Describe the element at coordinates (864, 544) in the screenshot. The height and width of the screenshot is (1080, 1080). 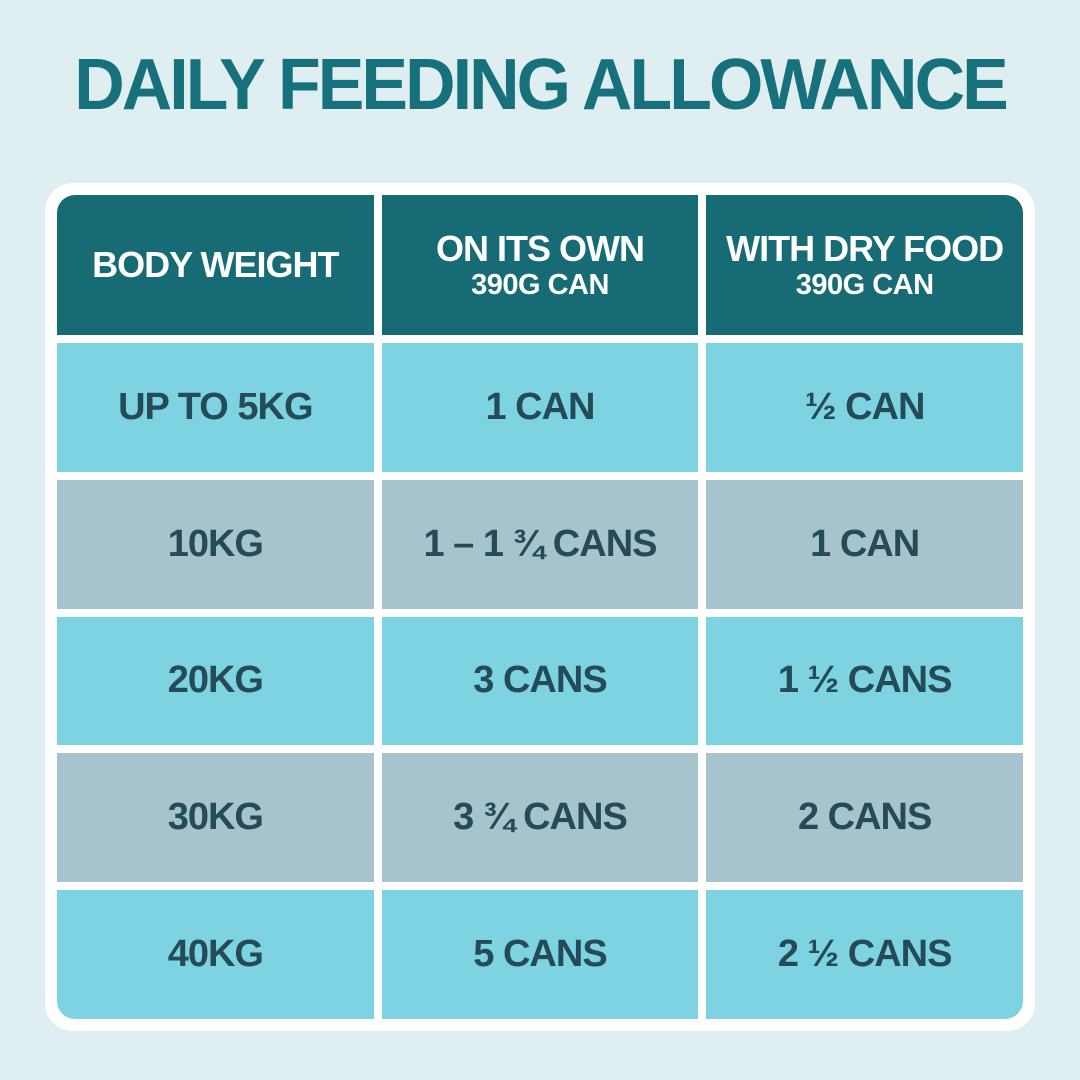
I see `cell-with-dry-food-row2: 1 CAN` at that location.